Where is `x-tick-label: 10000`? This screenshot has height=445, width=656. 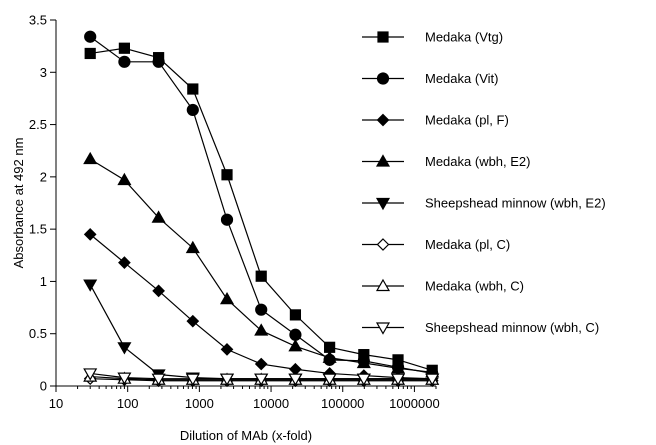 x-tick-label: 10000 is located at coordinates (271, 403).